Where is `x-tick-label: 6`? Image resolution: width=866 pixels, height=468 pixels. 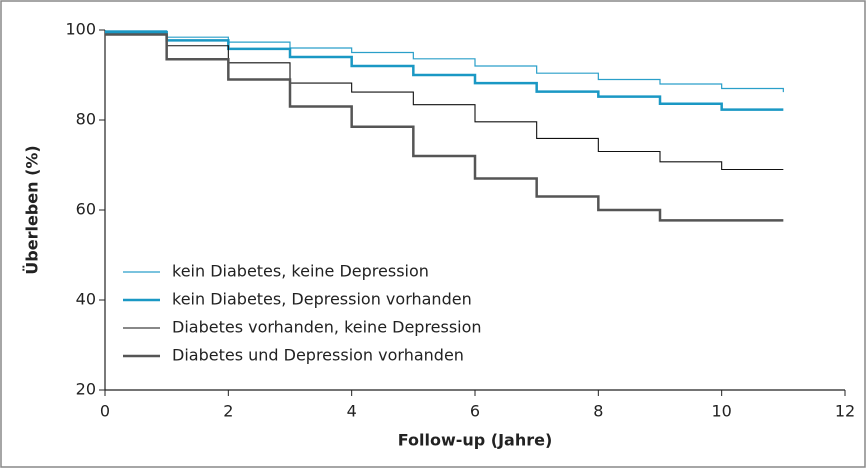
x-tick-label: 6 is located at coordinates (475, 411).